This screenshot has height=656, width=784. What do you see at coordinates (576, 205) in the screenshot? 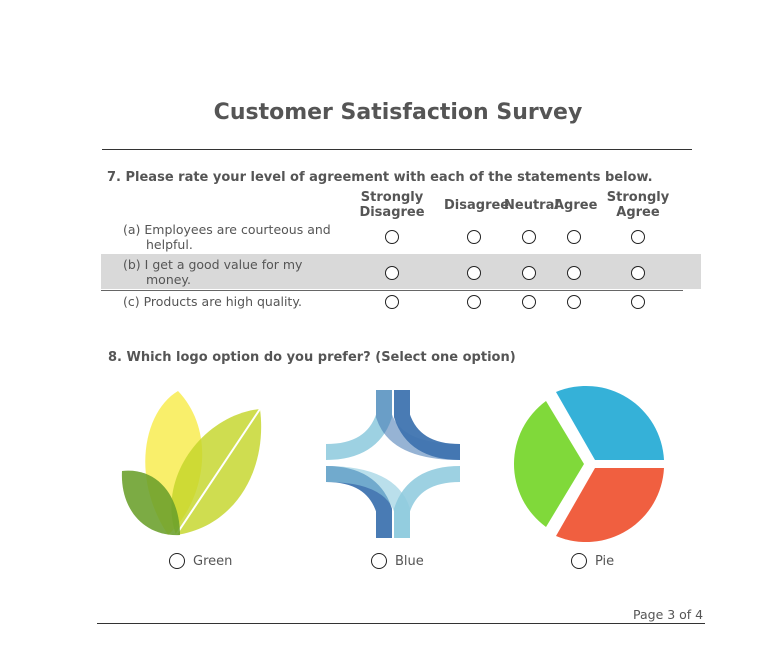
I see `column-header-agree: Agree` at bounding box center [576, 205].